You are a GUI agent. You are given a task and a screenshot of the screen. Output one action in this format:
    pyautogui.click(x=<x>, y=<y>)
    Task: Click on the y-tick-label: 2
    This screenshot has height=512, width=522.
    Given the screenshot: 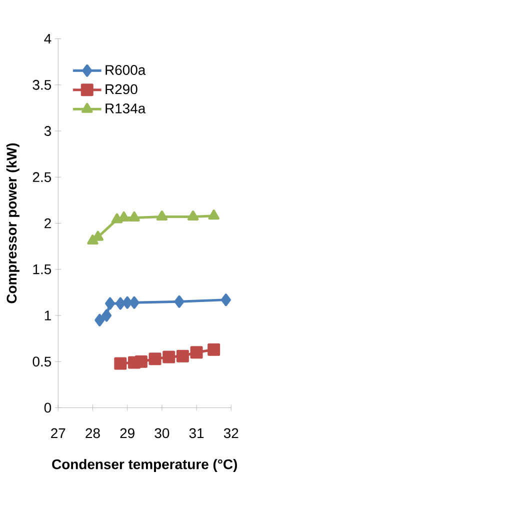 What is the action you would take?
    pyautogui.click(x=47, y=223)
    